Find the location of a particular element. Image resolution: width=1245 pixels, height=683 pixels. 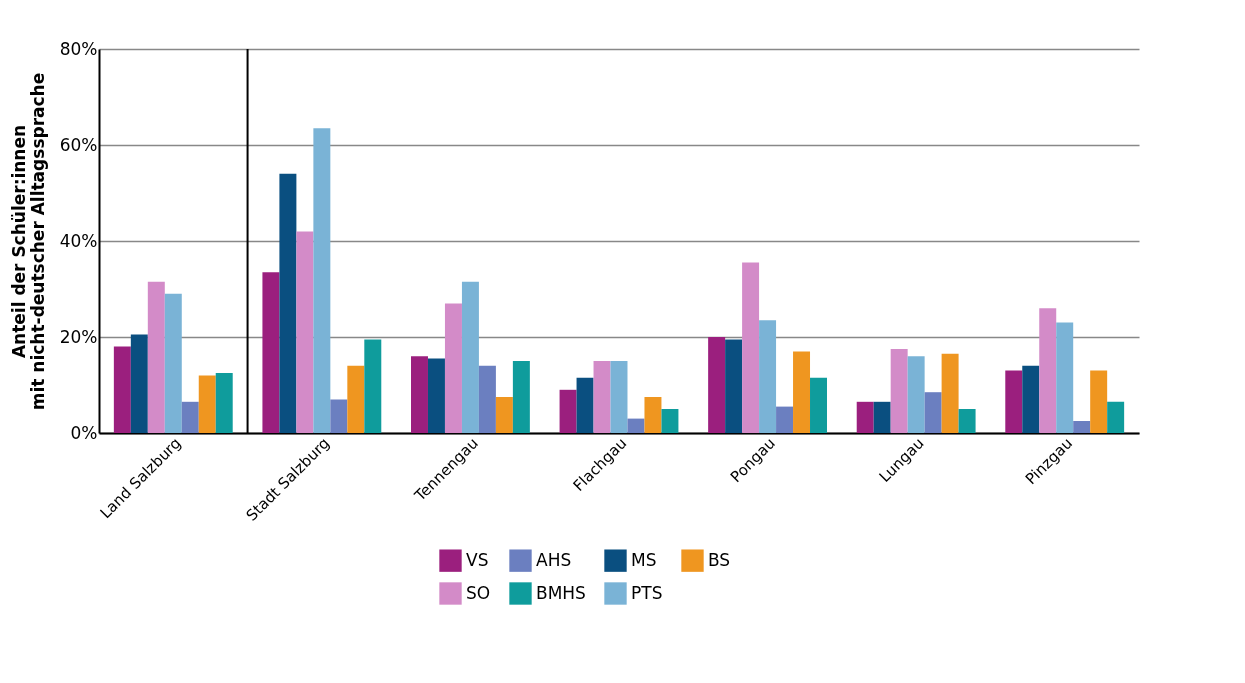

legend-label: BMHS is located at coordinates (561, 592).